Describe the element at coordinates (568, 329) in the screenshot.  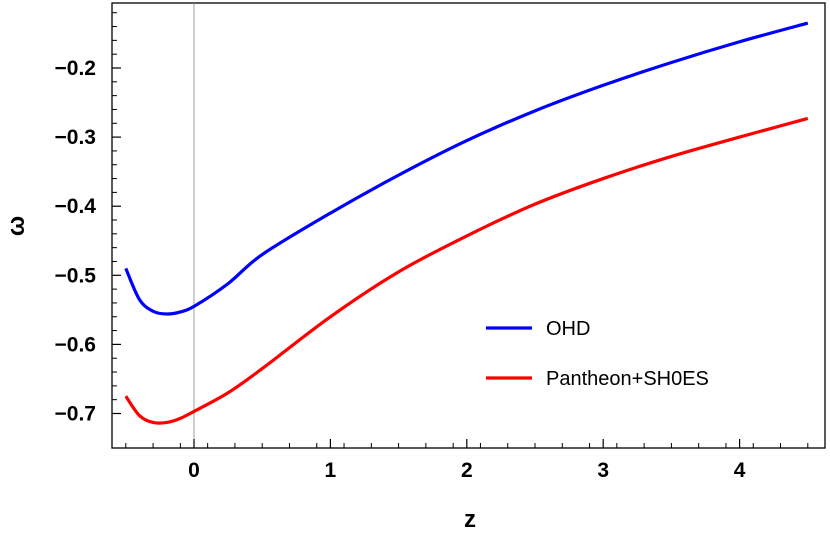
I see `legend-label: OHD` at that location.